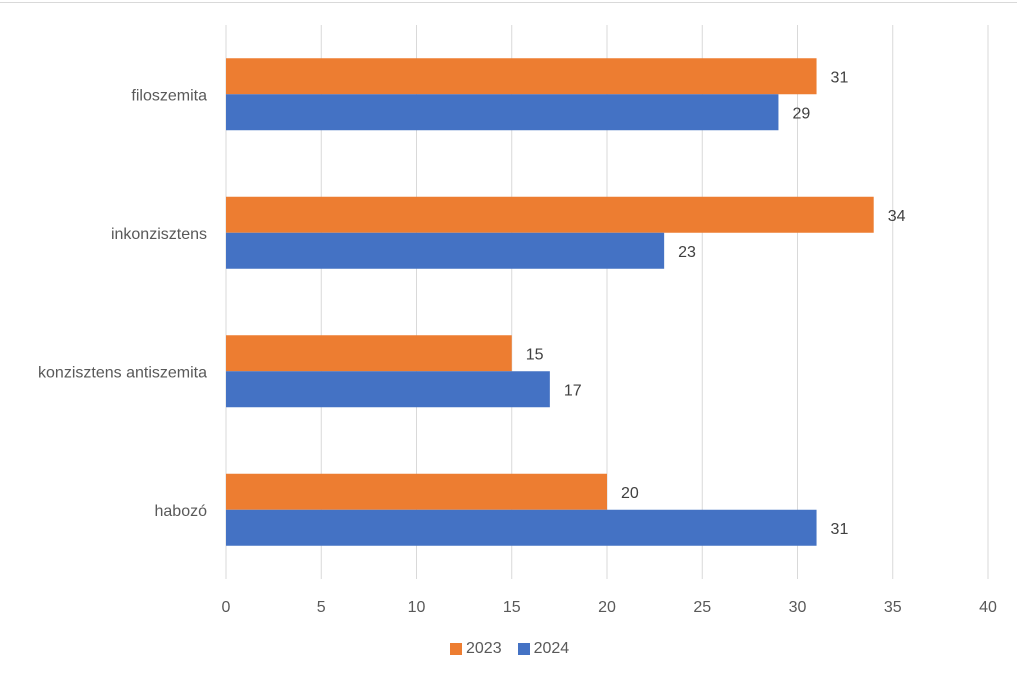 The image size is (1017, 681). Describe the element at coordinates (897, 216) in the screenshot. I see `data-label: 34` at that location.